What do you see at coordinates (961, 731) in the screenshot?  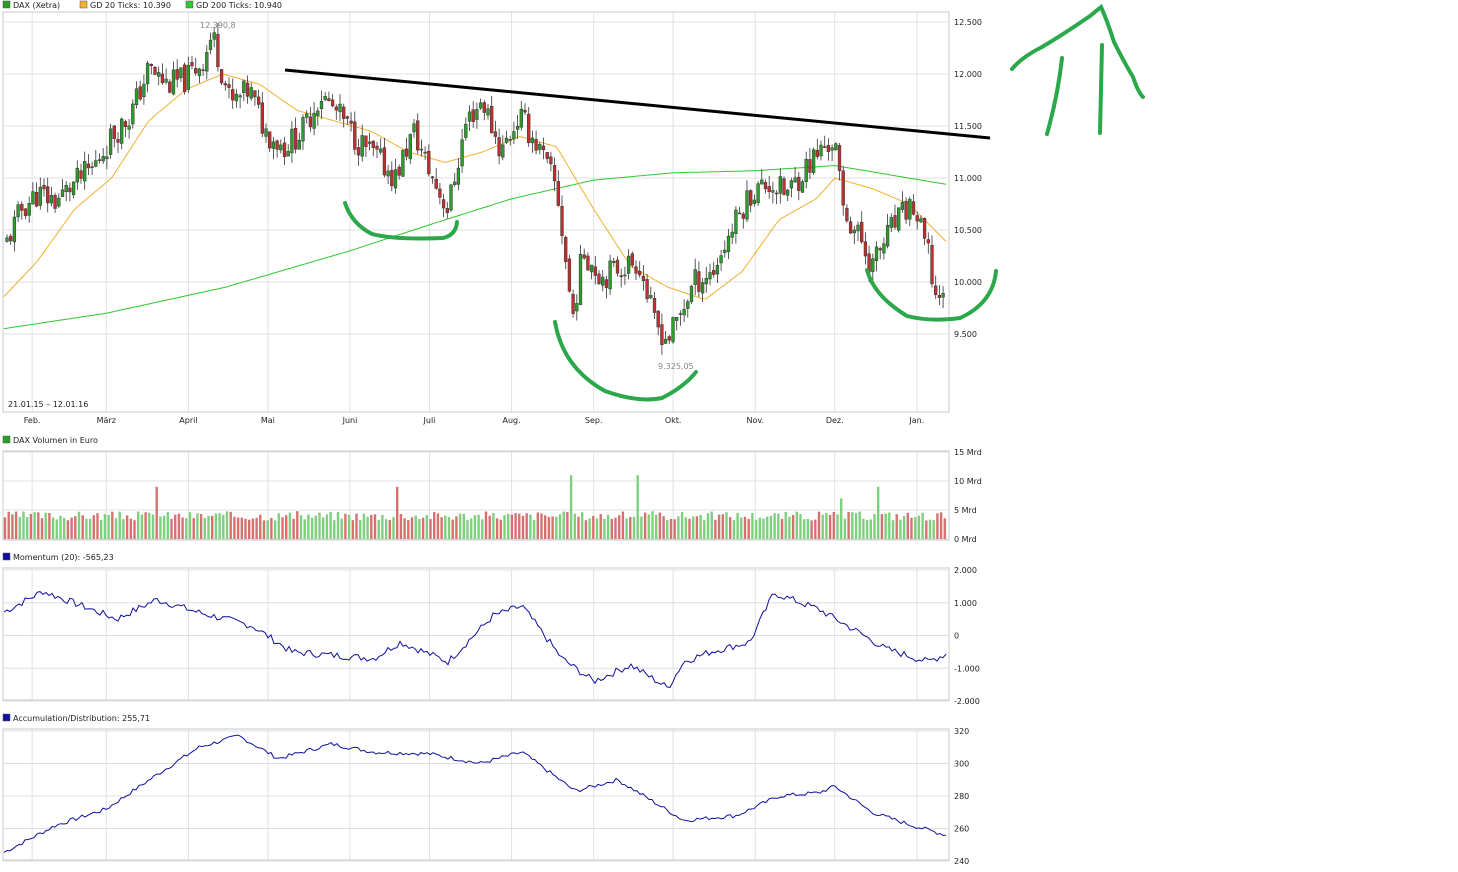 I see `y-tick-label: 320` at bounding box center [961, 731].